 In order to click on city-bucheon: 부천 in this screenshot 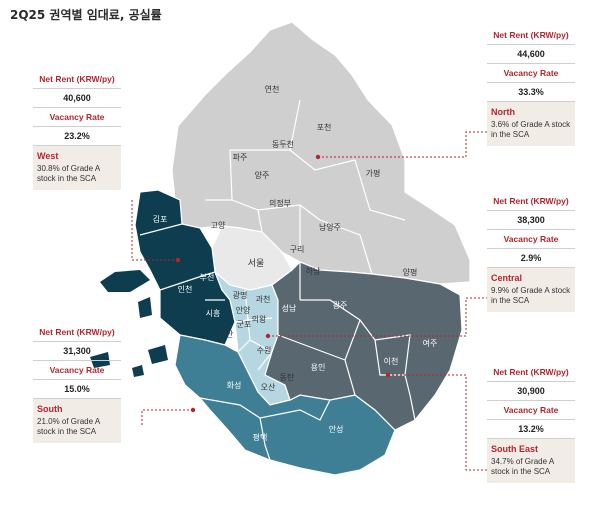, I will do `click(207, 277)`.